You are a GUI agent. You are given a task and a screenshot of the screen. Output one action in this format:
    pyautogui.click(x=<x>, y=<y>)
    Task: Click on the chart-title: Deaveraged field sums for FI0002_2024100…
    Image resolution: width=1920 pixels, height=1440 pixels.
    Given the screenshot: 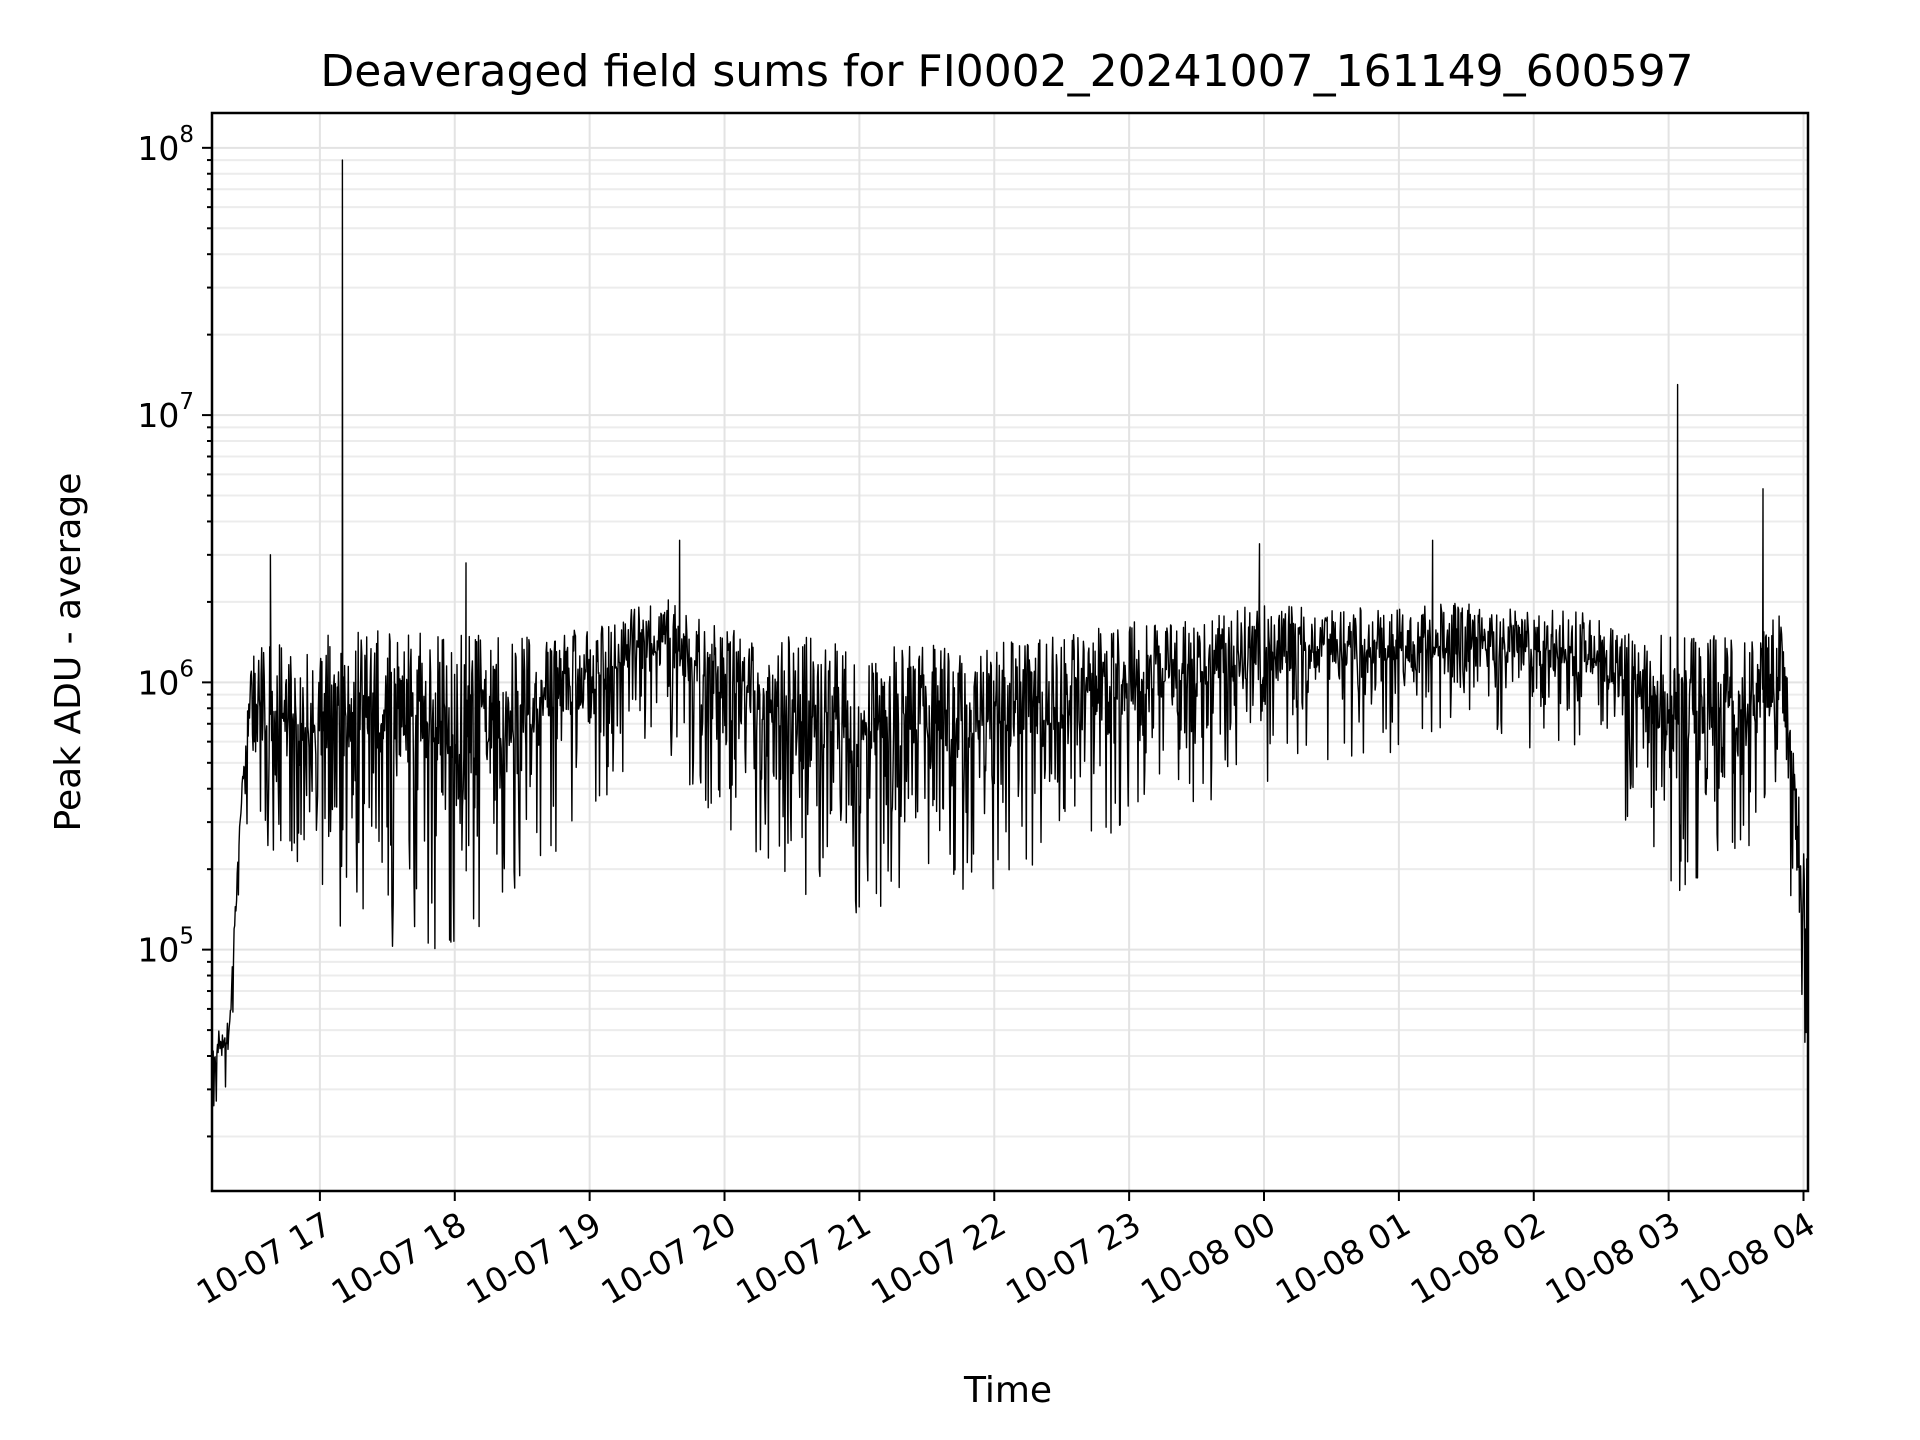 What is the action you would take?
    pyautogui.click(x=1006, y=71)
    